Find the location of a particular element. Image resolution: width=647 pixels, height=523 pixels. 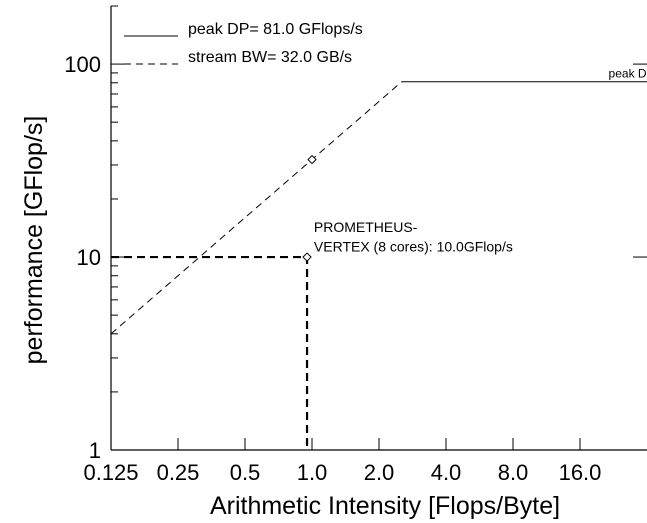

x-tick-label-3: 1.0 is located at coordinates (312, 472).